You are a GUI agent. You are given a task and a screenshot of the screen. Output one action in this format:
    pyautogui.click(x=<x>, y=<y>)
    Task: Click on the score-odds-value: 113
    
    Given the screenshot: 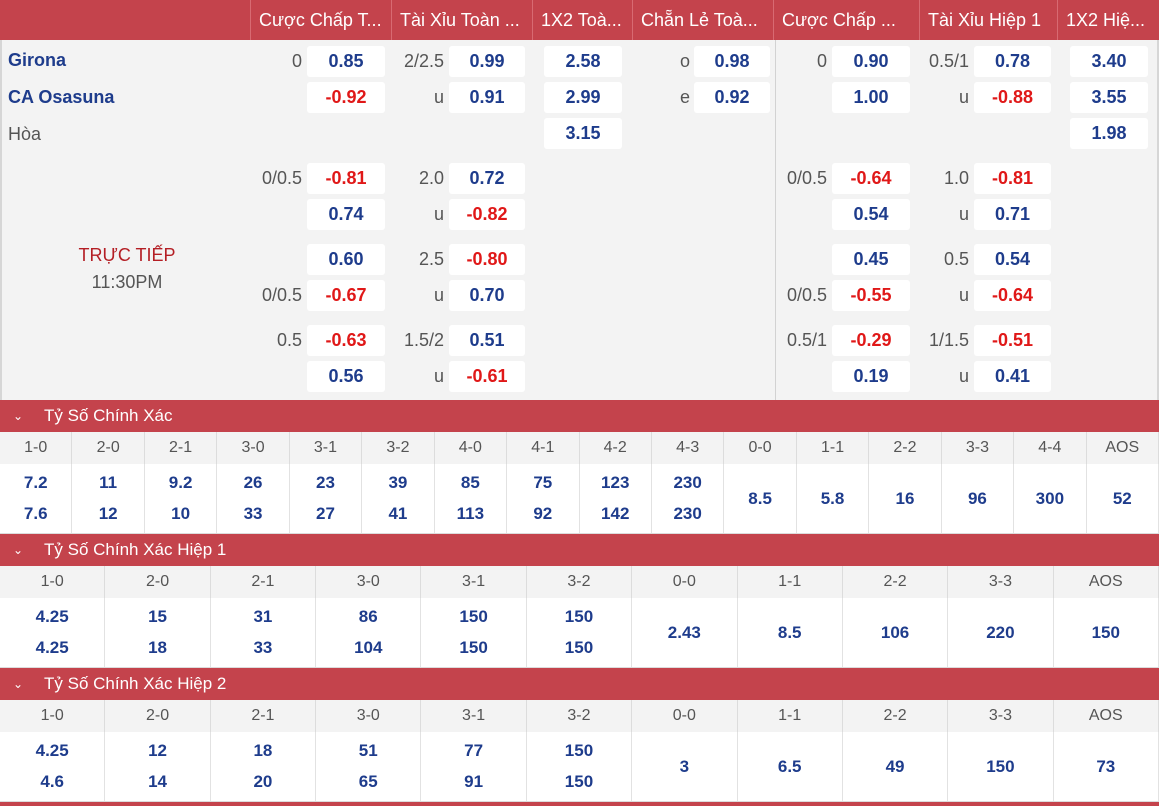 What is the action you would take?
    pyautogui.click(x=470, y=513)
    